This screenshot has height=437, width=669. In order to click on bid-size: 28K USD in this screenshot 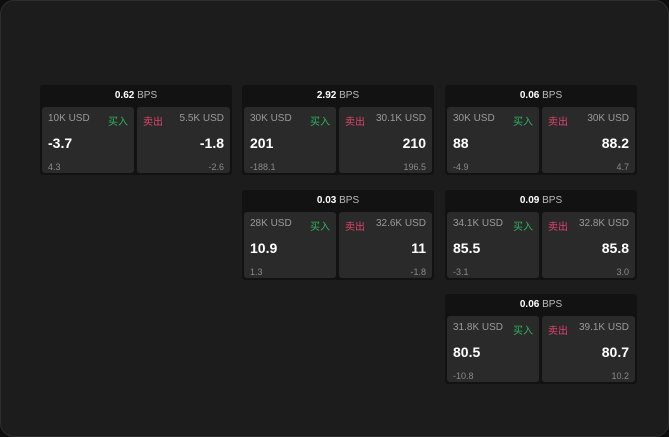, I will do `click(271, 223)`.